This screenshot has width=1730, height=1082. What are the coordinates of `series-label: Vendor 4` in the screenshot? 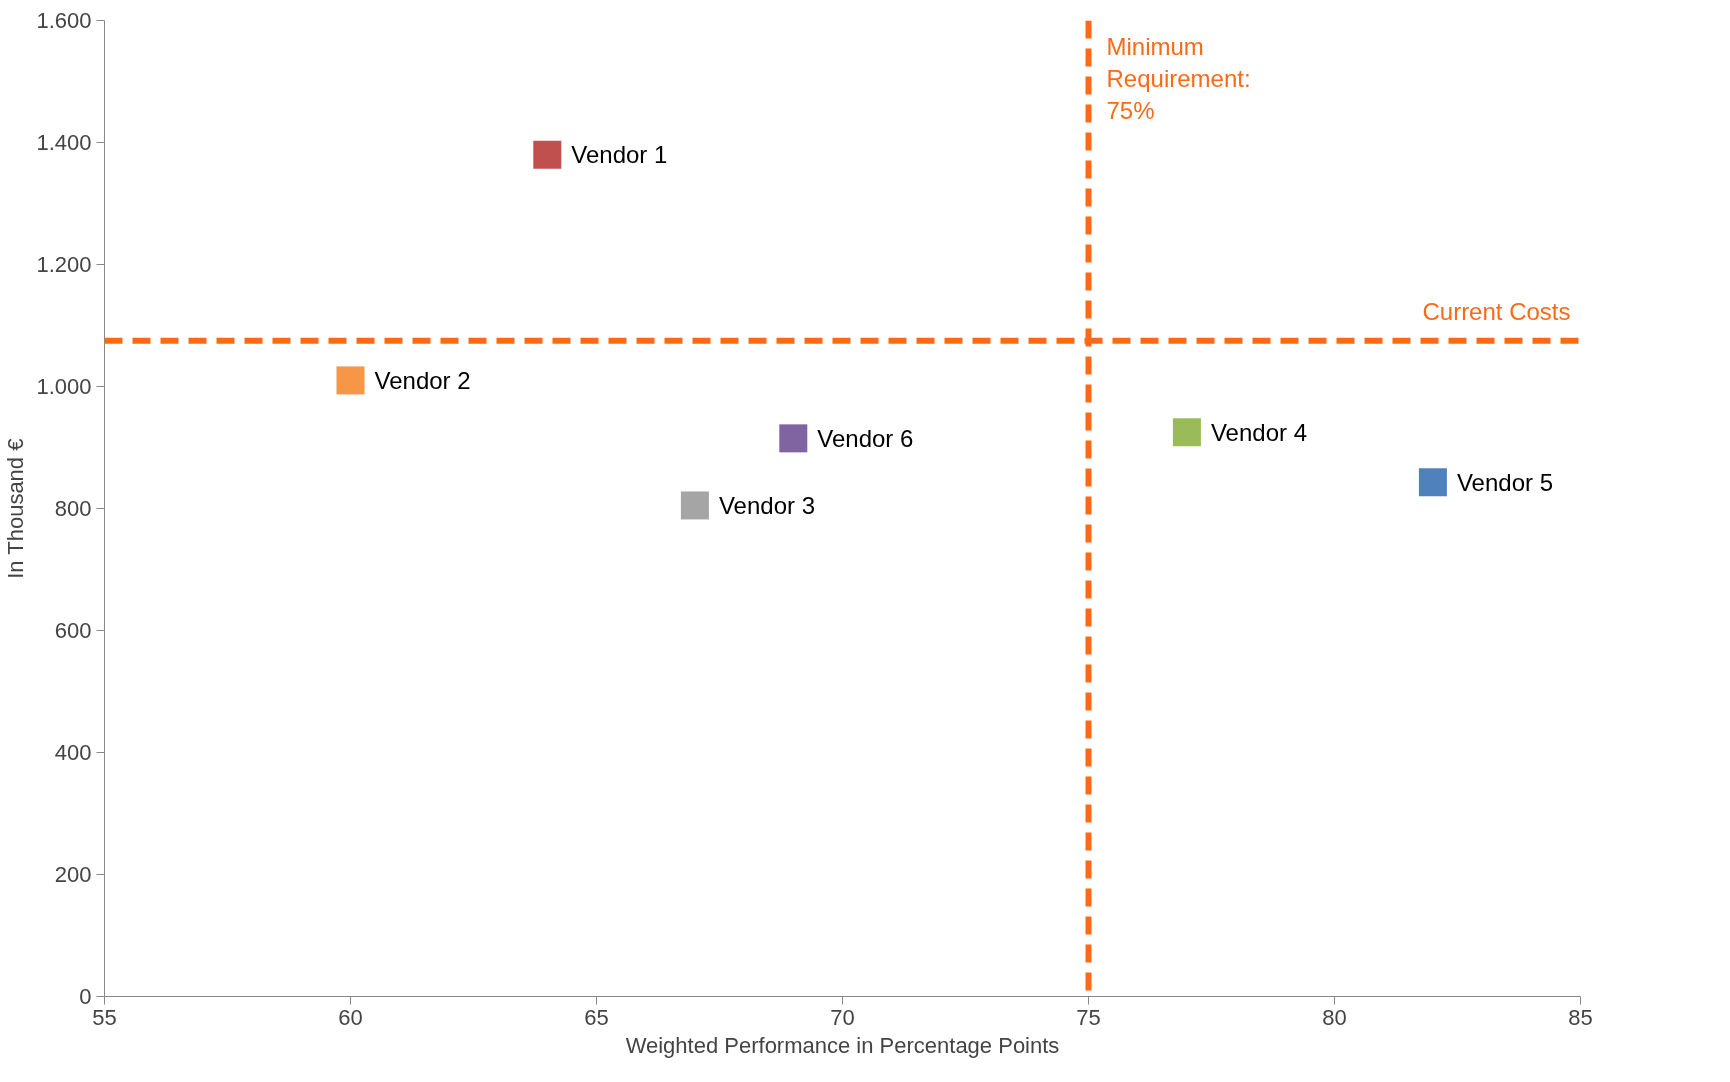 It's located at (1258, 432).